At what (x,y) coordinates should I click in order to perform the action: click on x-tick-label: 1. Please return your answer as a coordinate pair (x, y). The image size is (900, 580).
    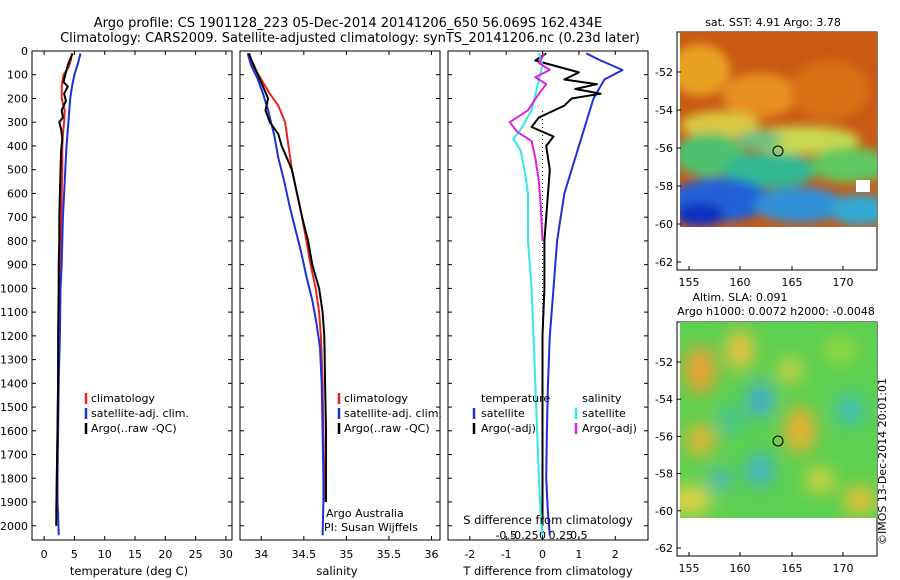
    Looking at the image, I should click on (578, 554).